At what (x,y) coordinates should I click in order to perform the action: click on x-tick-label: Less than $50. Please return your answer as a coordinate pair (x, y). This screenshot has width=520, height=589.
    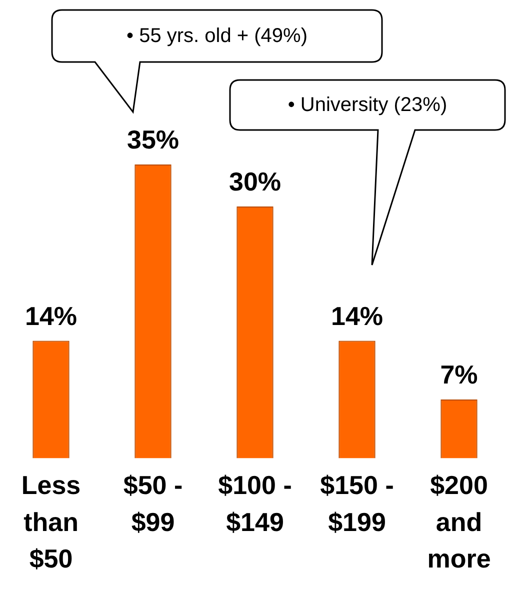
    Looking at the image, I should click on (51, 522).